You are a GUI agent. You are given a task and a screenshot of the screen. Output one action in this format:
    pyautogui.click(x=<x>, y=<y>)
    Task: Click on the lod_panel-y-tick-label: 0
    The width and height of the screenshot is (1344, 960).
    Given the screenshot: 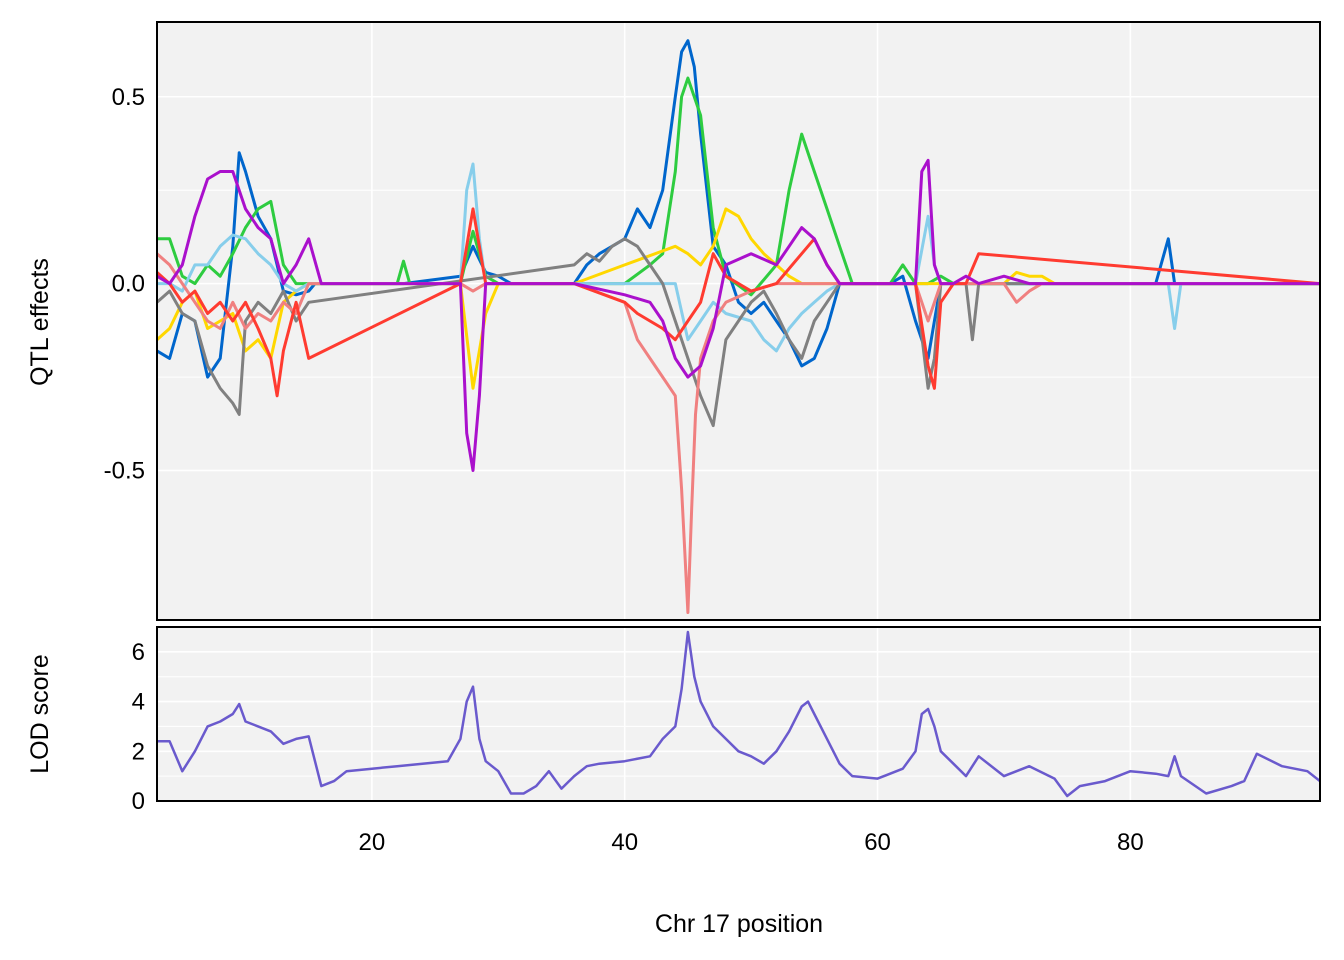 What is the action you would take?
    pyautogui.click(x=138, y=801)
    